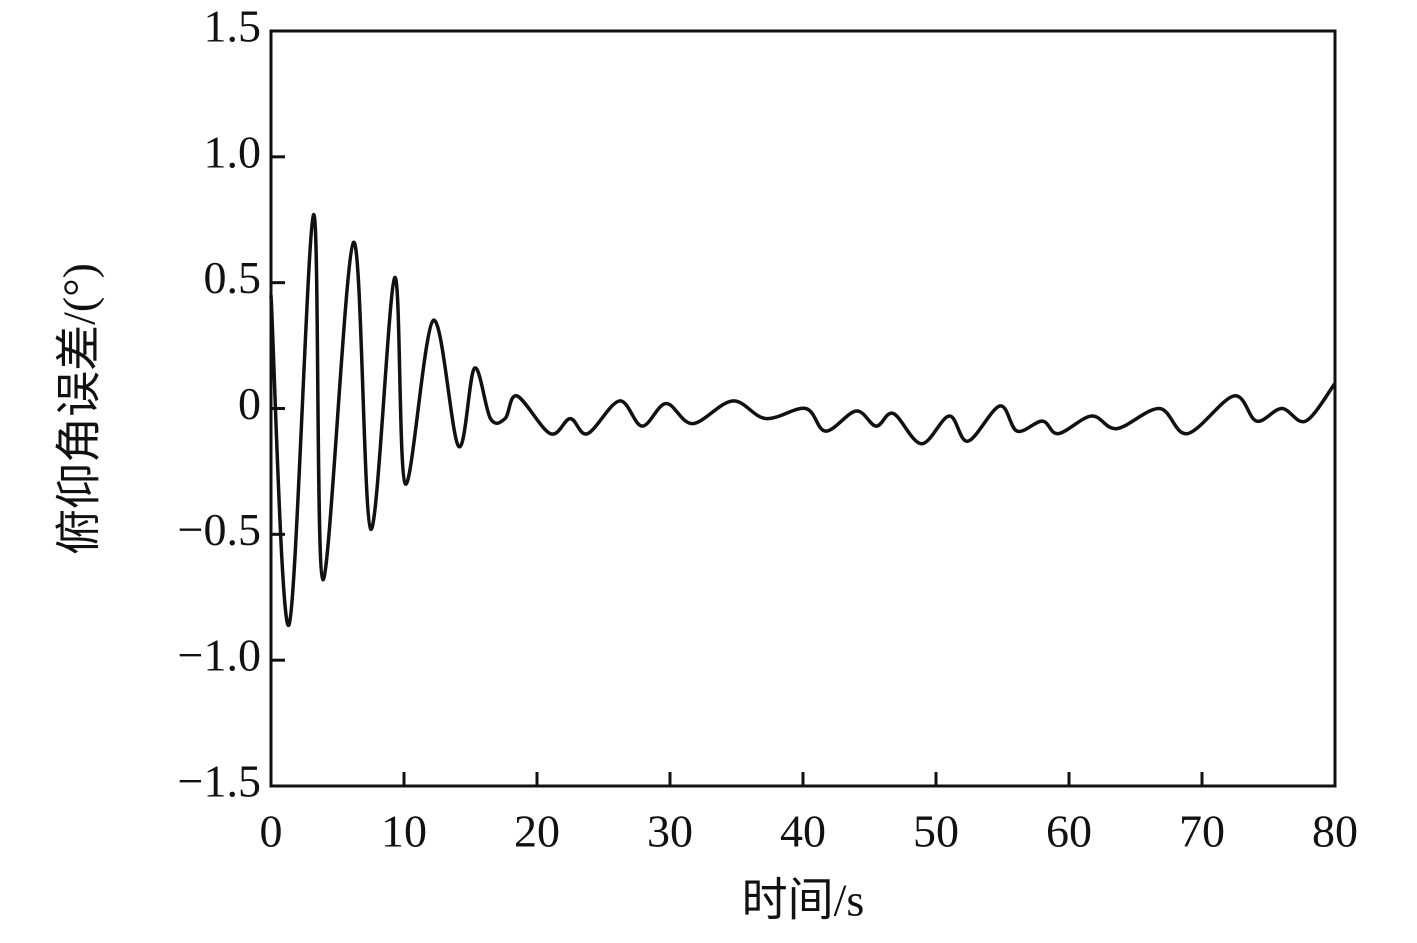 The width and height of the screenshot is (1417, 943). What do you see at coordinates (670, 831) in the screenshot?
I see `x-tick-label: 30` at bounding box center [670, 831].